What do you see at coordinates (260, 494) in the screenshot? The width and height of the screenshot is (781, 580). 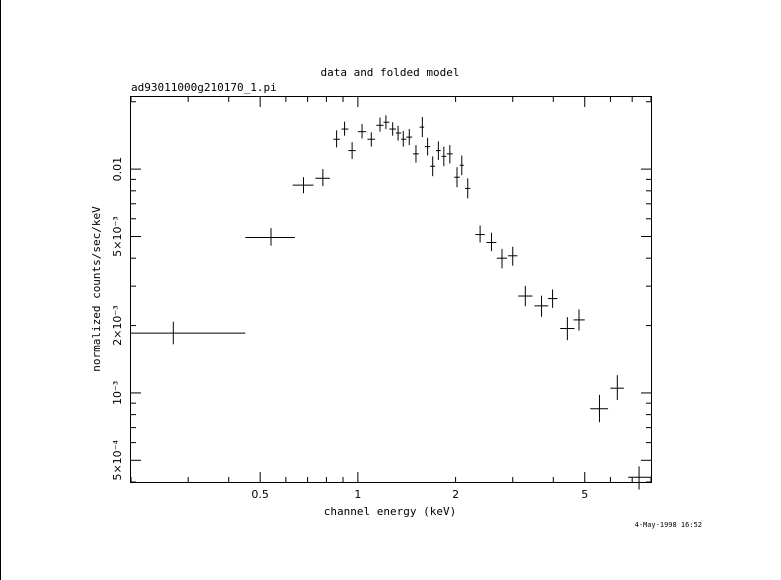 I see `x-tick-label: 0.5` at bounding box center [260, 494].